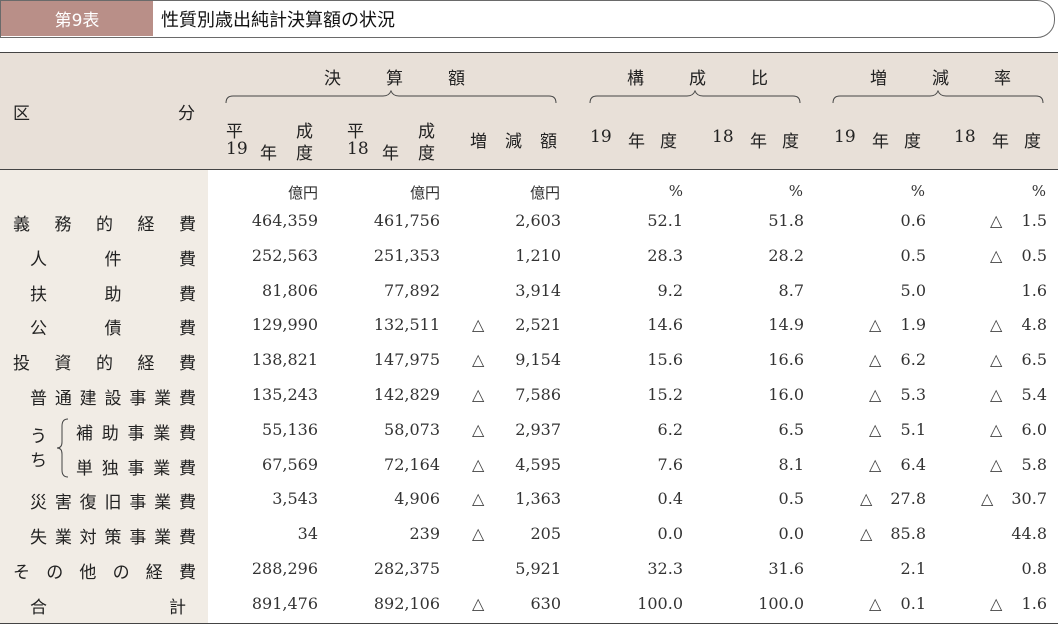 The image size is (1060, 626). I want to click on cell-c18: 14.9, so click(786, 325).